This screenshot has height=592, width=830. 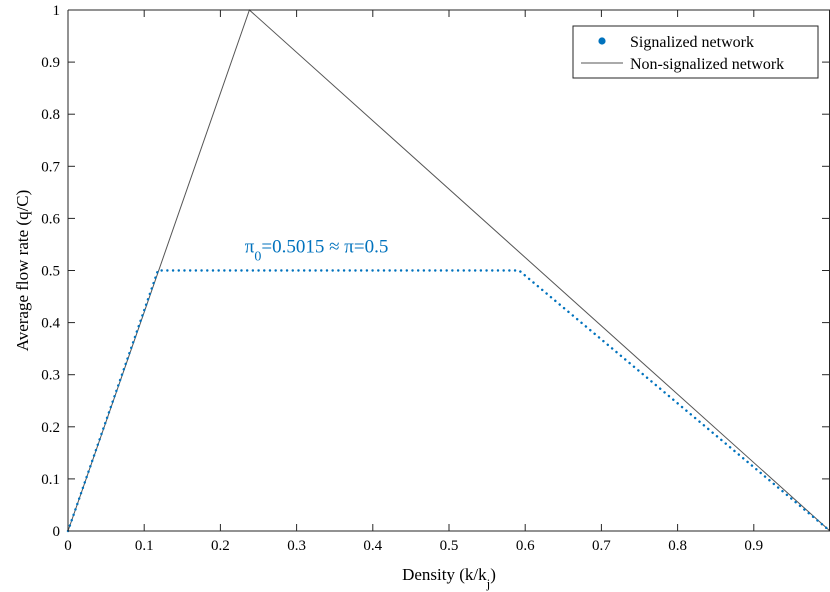 What do you see at coordinates (324, 246) in the screenshot?
I see `annotation-rest: =0.5015 ≈ π=0.5` at bounding box center [324, 246].